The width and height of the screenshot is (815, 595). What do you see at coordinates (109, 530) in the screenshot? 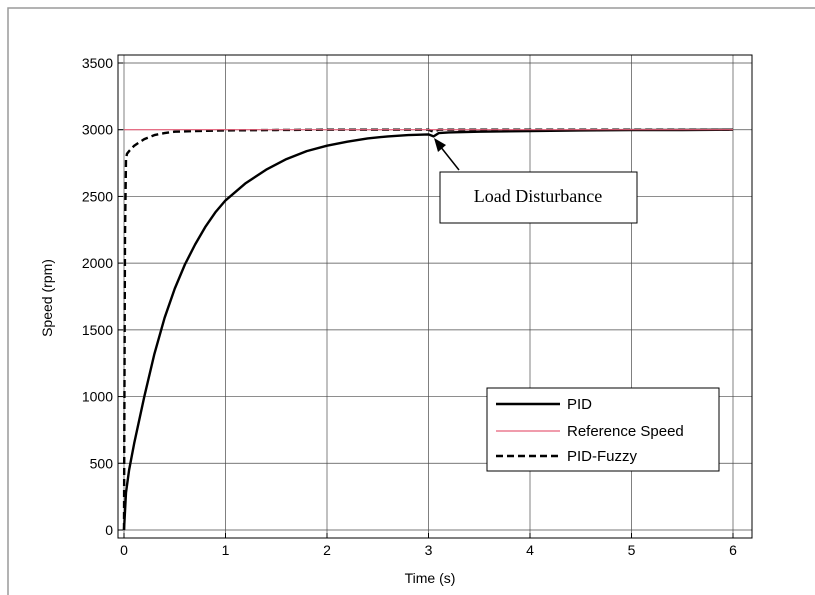
I see `y-tick-label: 0` at bounding box center [109, 530].